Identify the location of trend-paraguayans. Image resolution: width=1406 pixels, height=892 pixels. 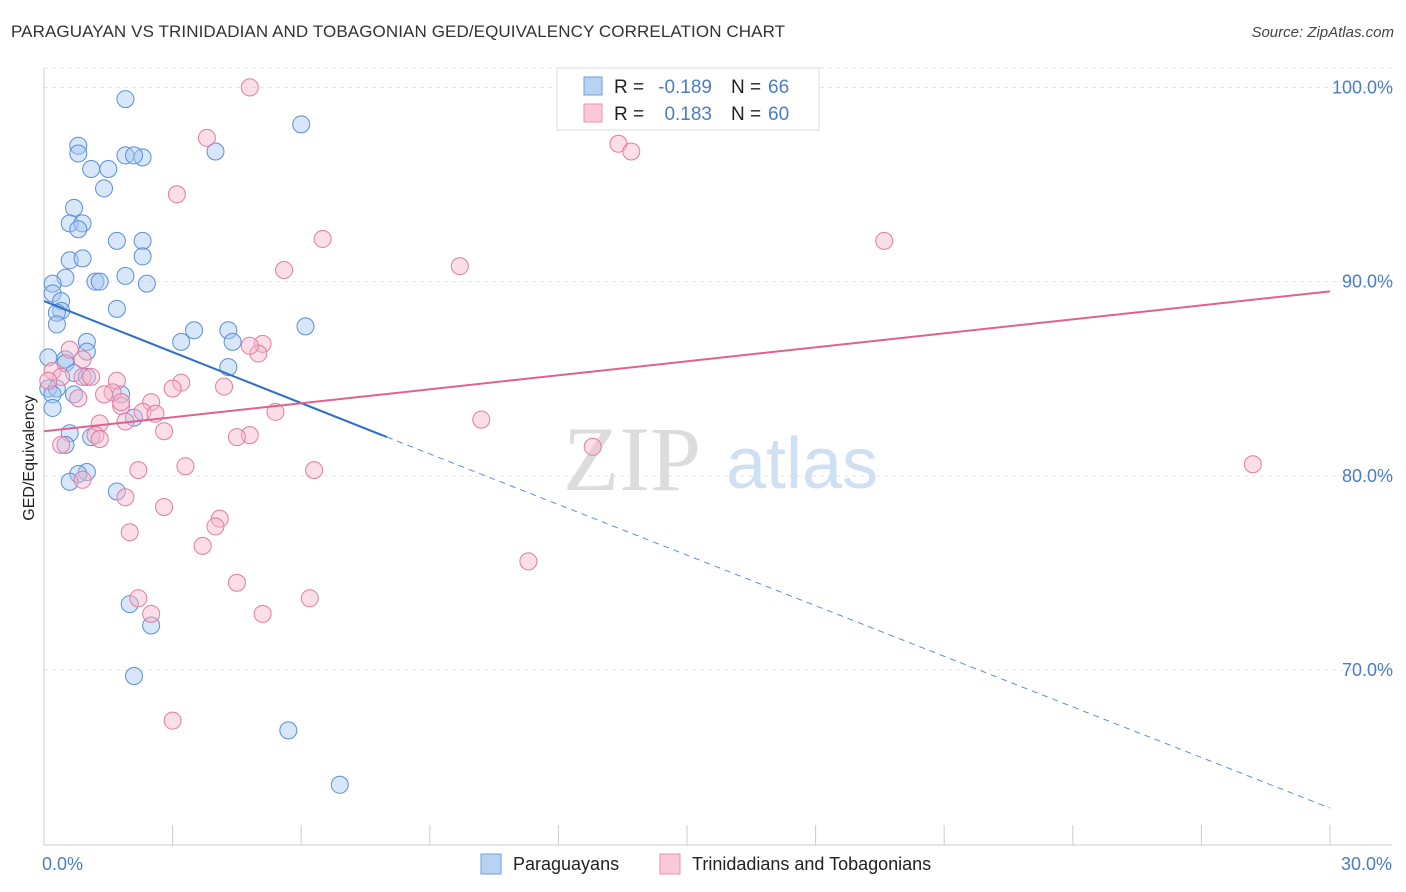
(215, 369).